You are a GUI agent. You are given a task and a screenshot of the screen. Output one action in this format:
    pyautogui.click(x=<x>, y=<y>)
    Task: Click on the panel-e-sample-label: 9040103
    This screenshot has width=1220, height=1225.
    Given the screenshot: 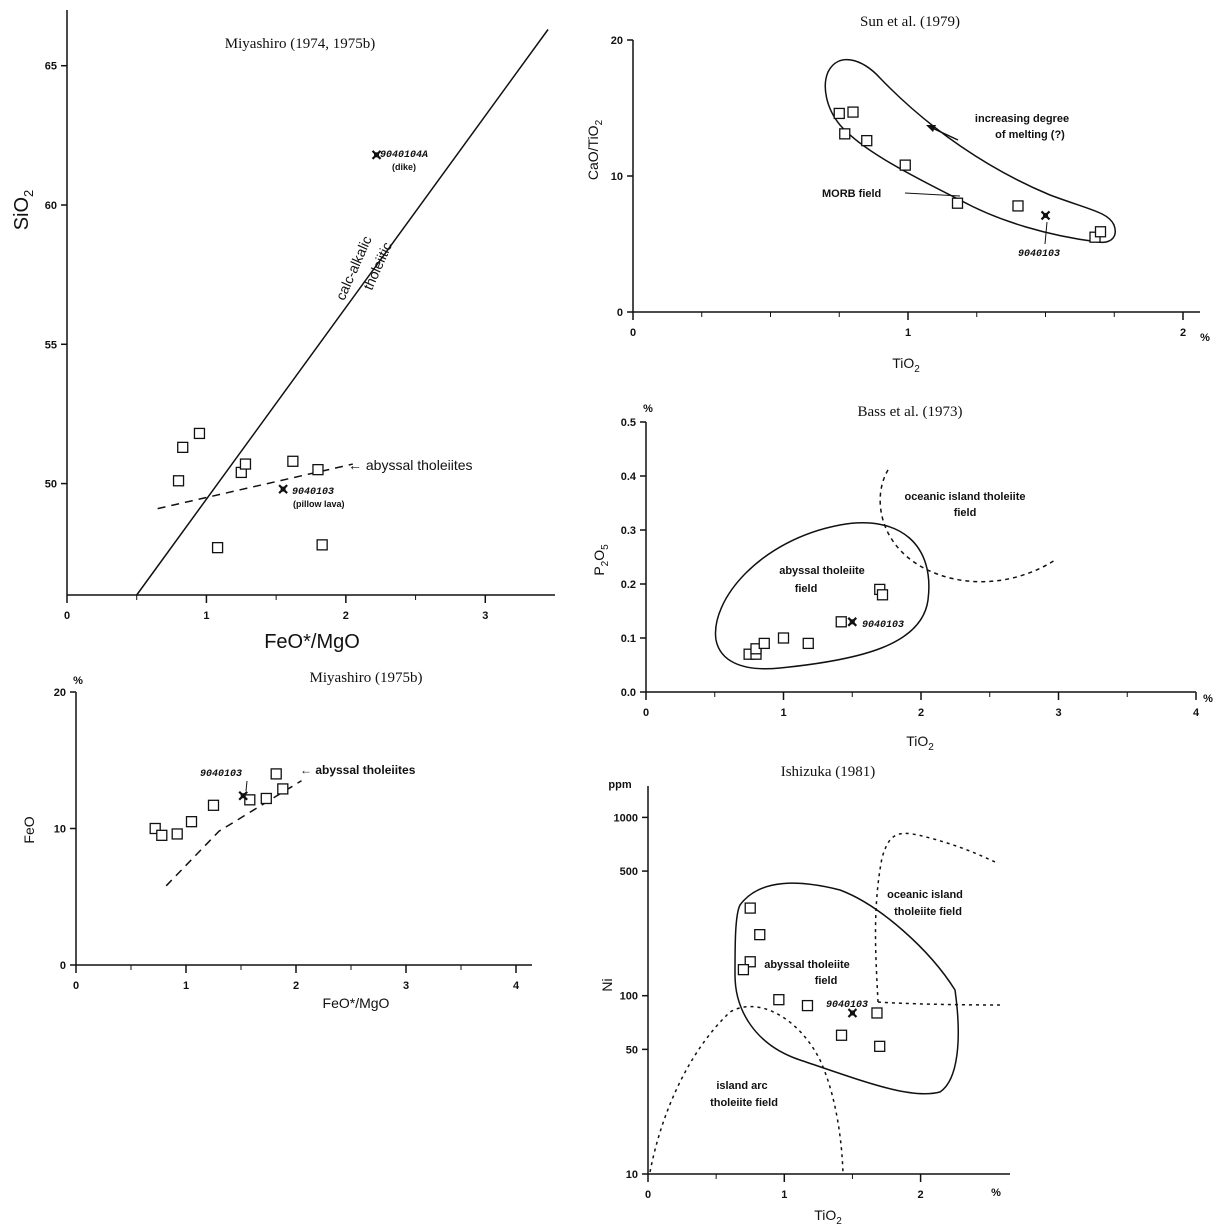 What is the action you would take?
    pyautogui.click(x=847, y=1005)
    